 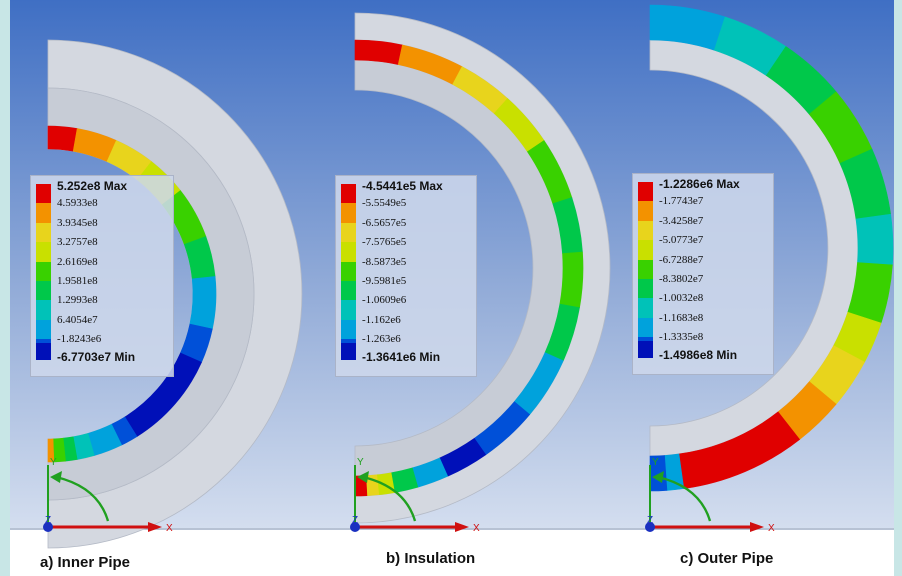 I want to click on legend-value-label: -6.5657e5, so click(x=384, y=222).